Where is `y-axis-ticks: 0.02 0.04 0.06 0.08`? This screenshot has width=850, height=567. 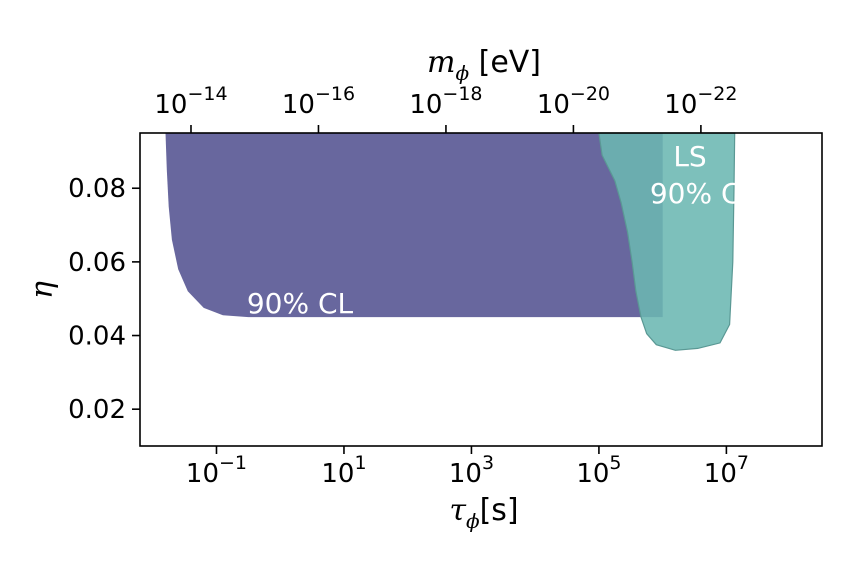 y-axis-ticks: 0.02 0.04 0.06 0.08 is located at coordinates (104, 299).